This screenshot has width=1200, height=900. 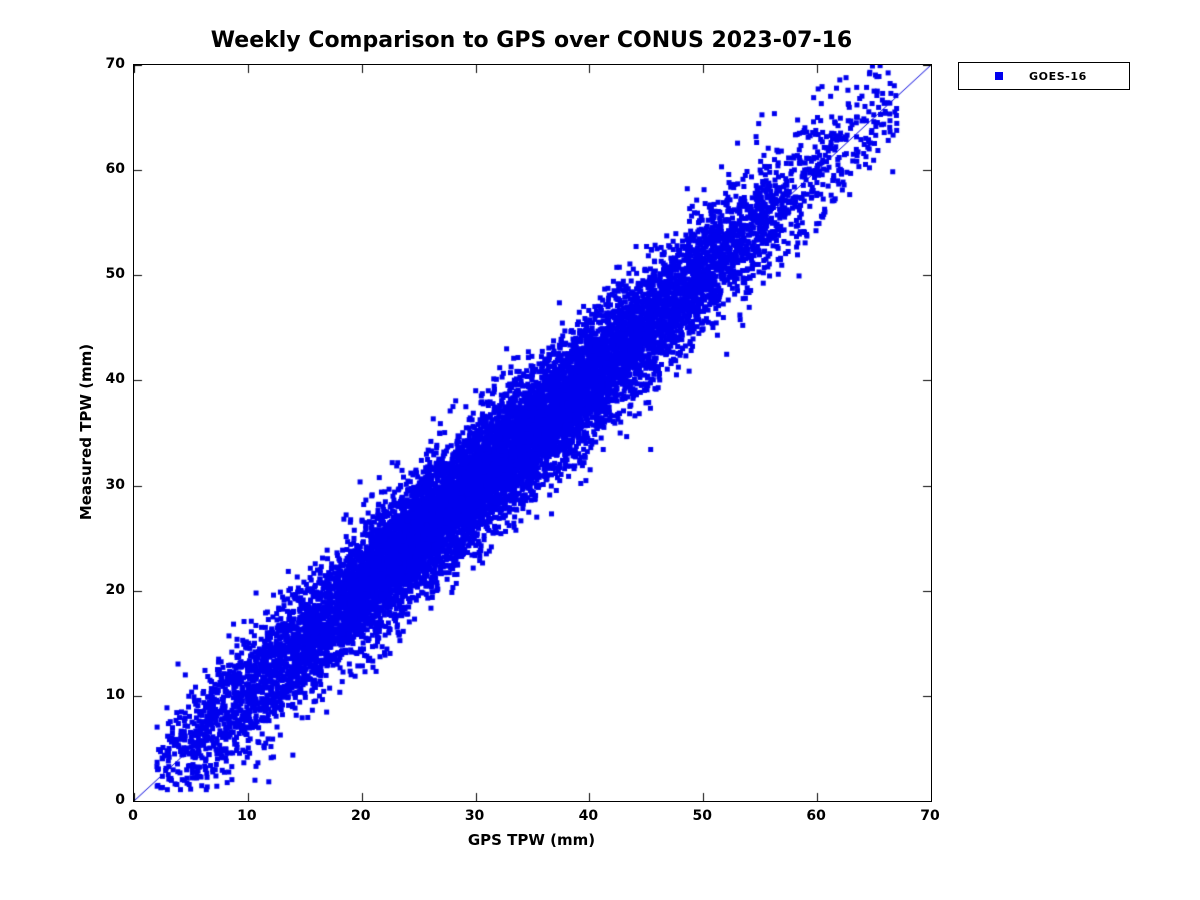 I want to click on x-tick-label: 20, so click(x=360, y=816).